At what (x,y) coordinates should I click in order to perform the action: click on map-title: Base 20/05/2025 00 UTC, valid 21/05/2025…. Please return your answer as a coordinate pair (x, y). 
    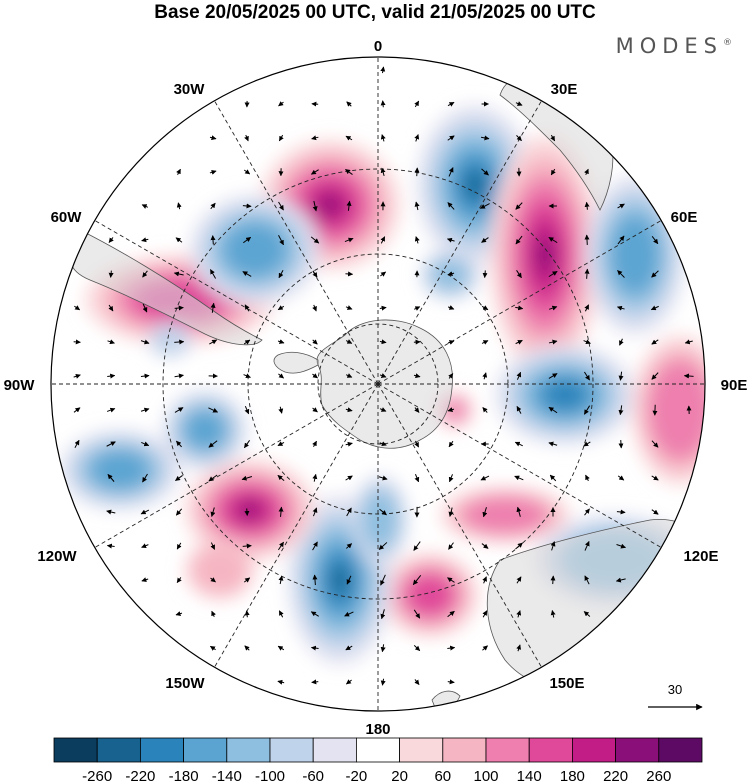
    Looking at the image, I should click on (375, 12).